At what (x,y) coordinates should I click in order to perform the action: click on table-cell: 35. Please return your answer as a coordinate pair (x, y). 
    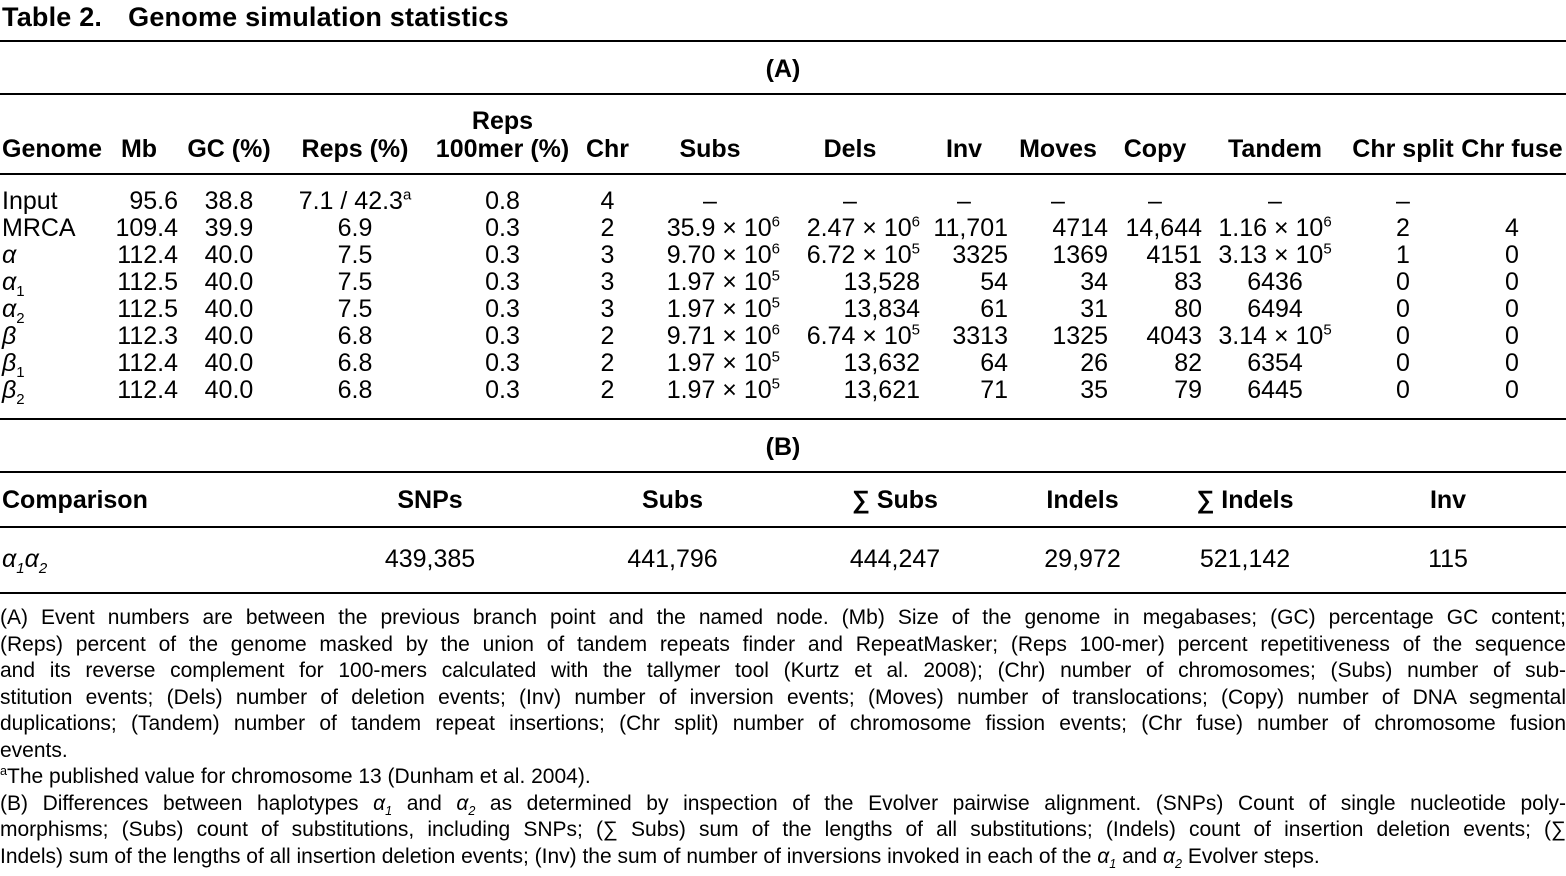
    Looking at the image, I should click on (1094, 390).